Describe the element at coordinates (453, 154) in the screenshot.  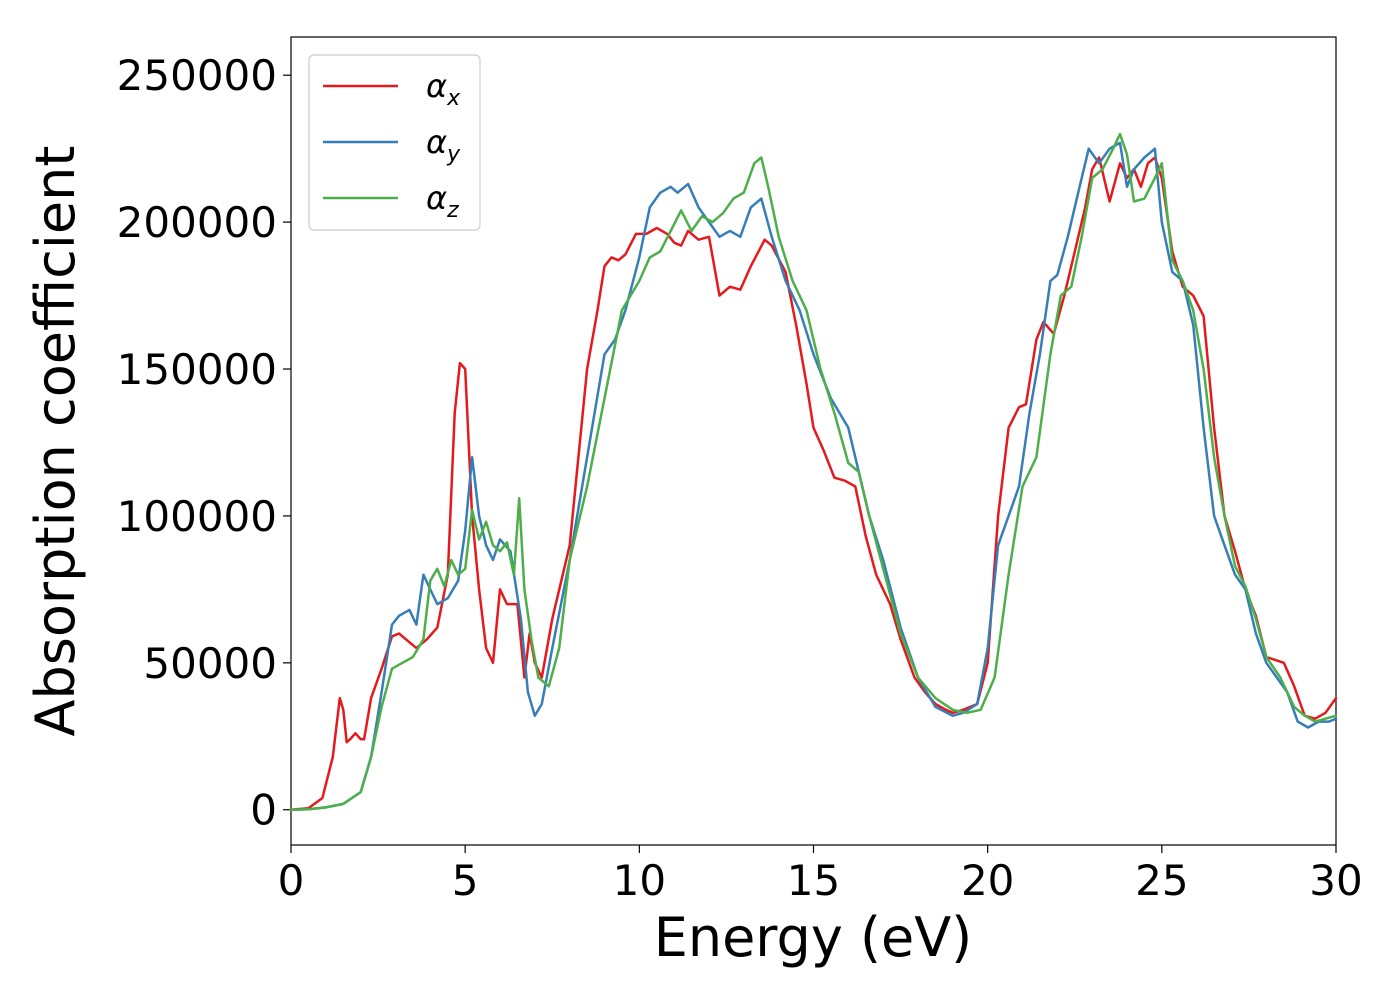
I see `legend-subscript: y` at that location.